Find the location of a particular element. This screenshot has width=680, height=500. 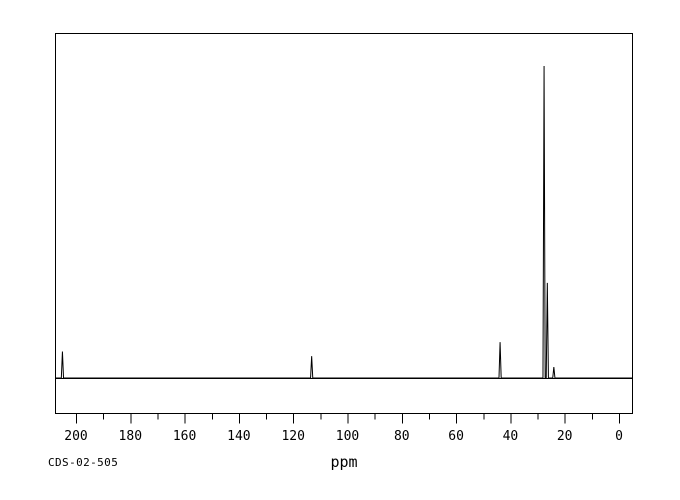

x-axis-tick-label: 200 is located at coordinates (75, 436).